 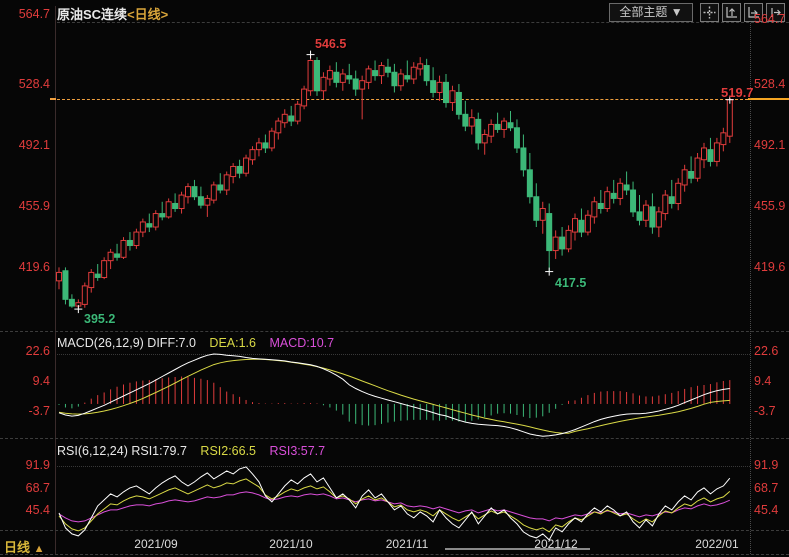 I want to click on high-price-annotation: 546.5, so click(x=331, y=44).